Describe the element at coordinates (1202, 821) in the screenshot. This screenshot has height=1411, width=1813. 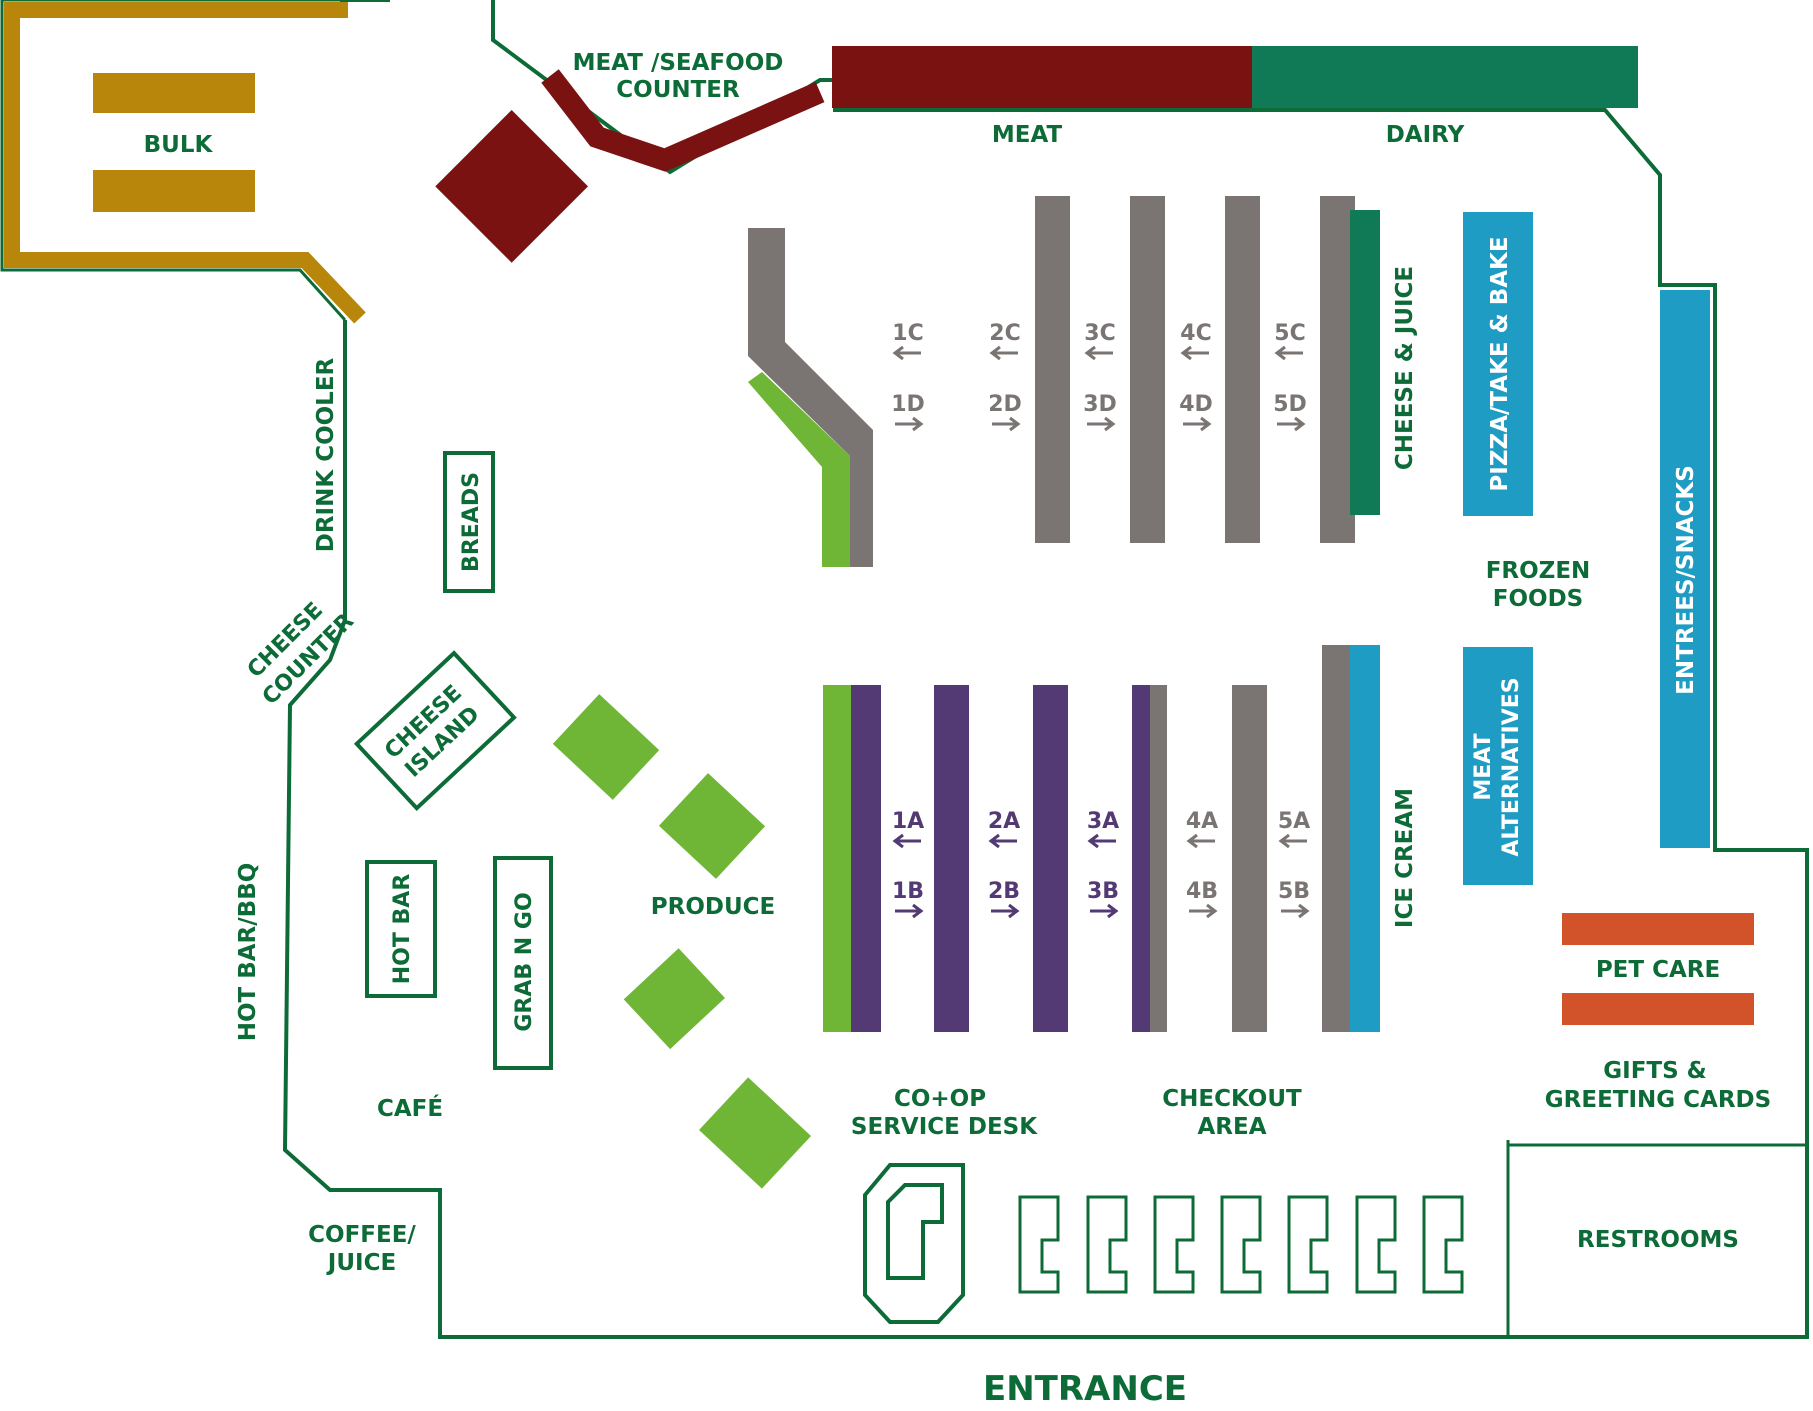
I see `aisle-label: 4A` at that location.